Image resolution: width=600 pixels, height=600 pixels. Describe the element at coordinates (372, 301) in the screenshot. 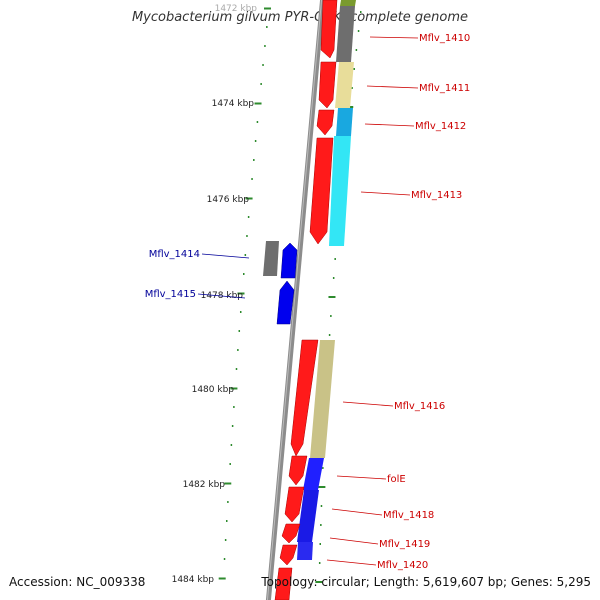

I see `forward-label-leaders` at that location.